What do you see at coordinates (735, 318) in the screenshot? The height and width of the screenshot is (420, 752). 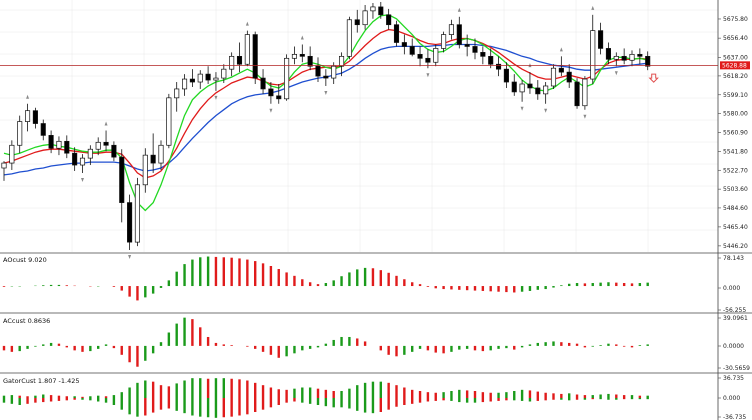 I see `ac-axis-label: 39.0961` at bounding box center [735, 318].